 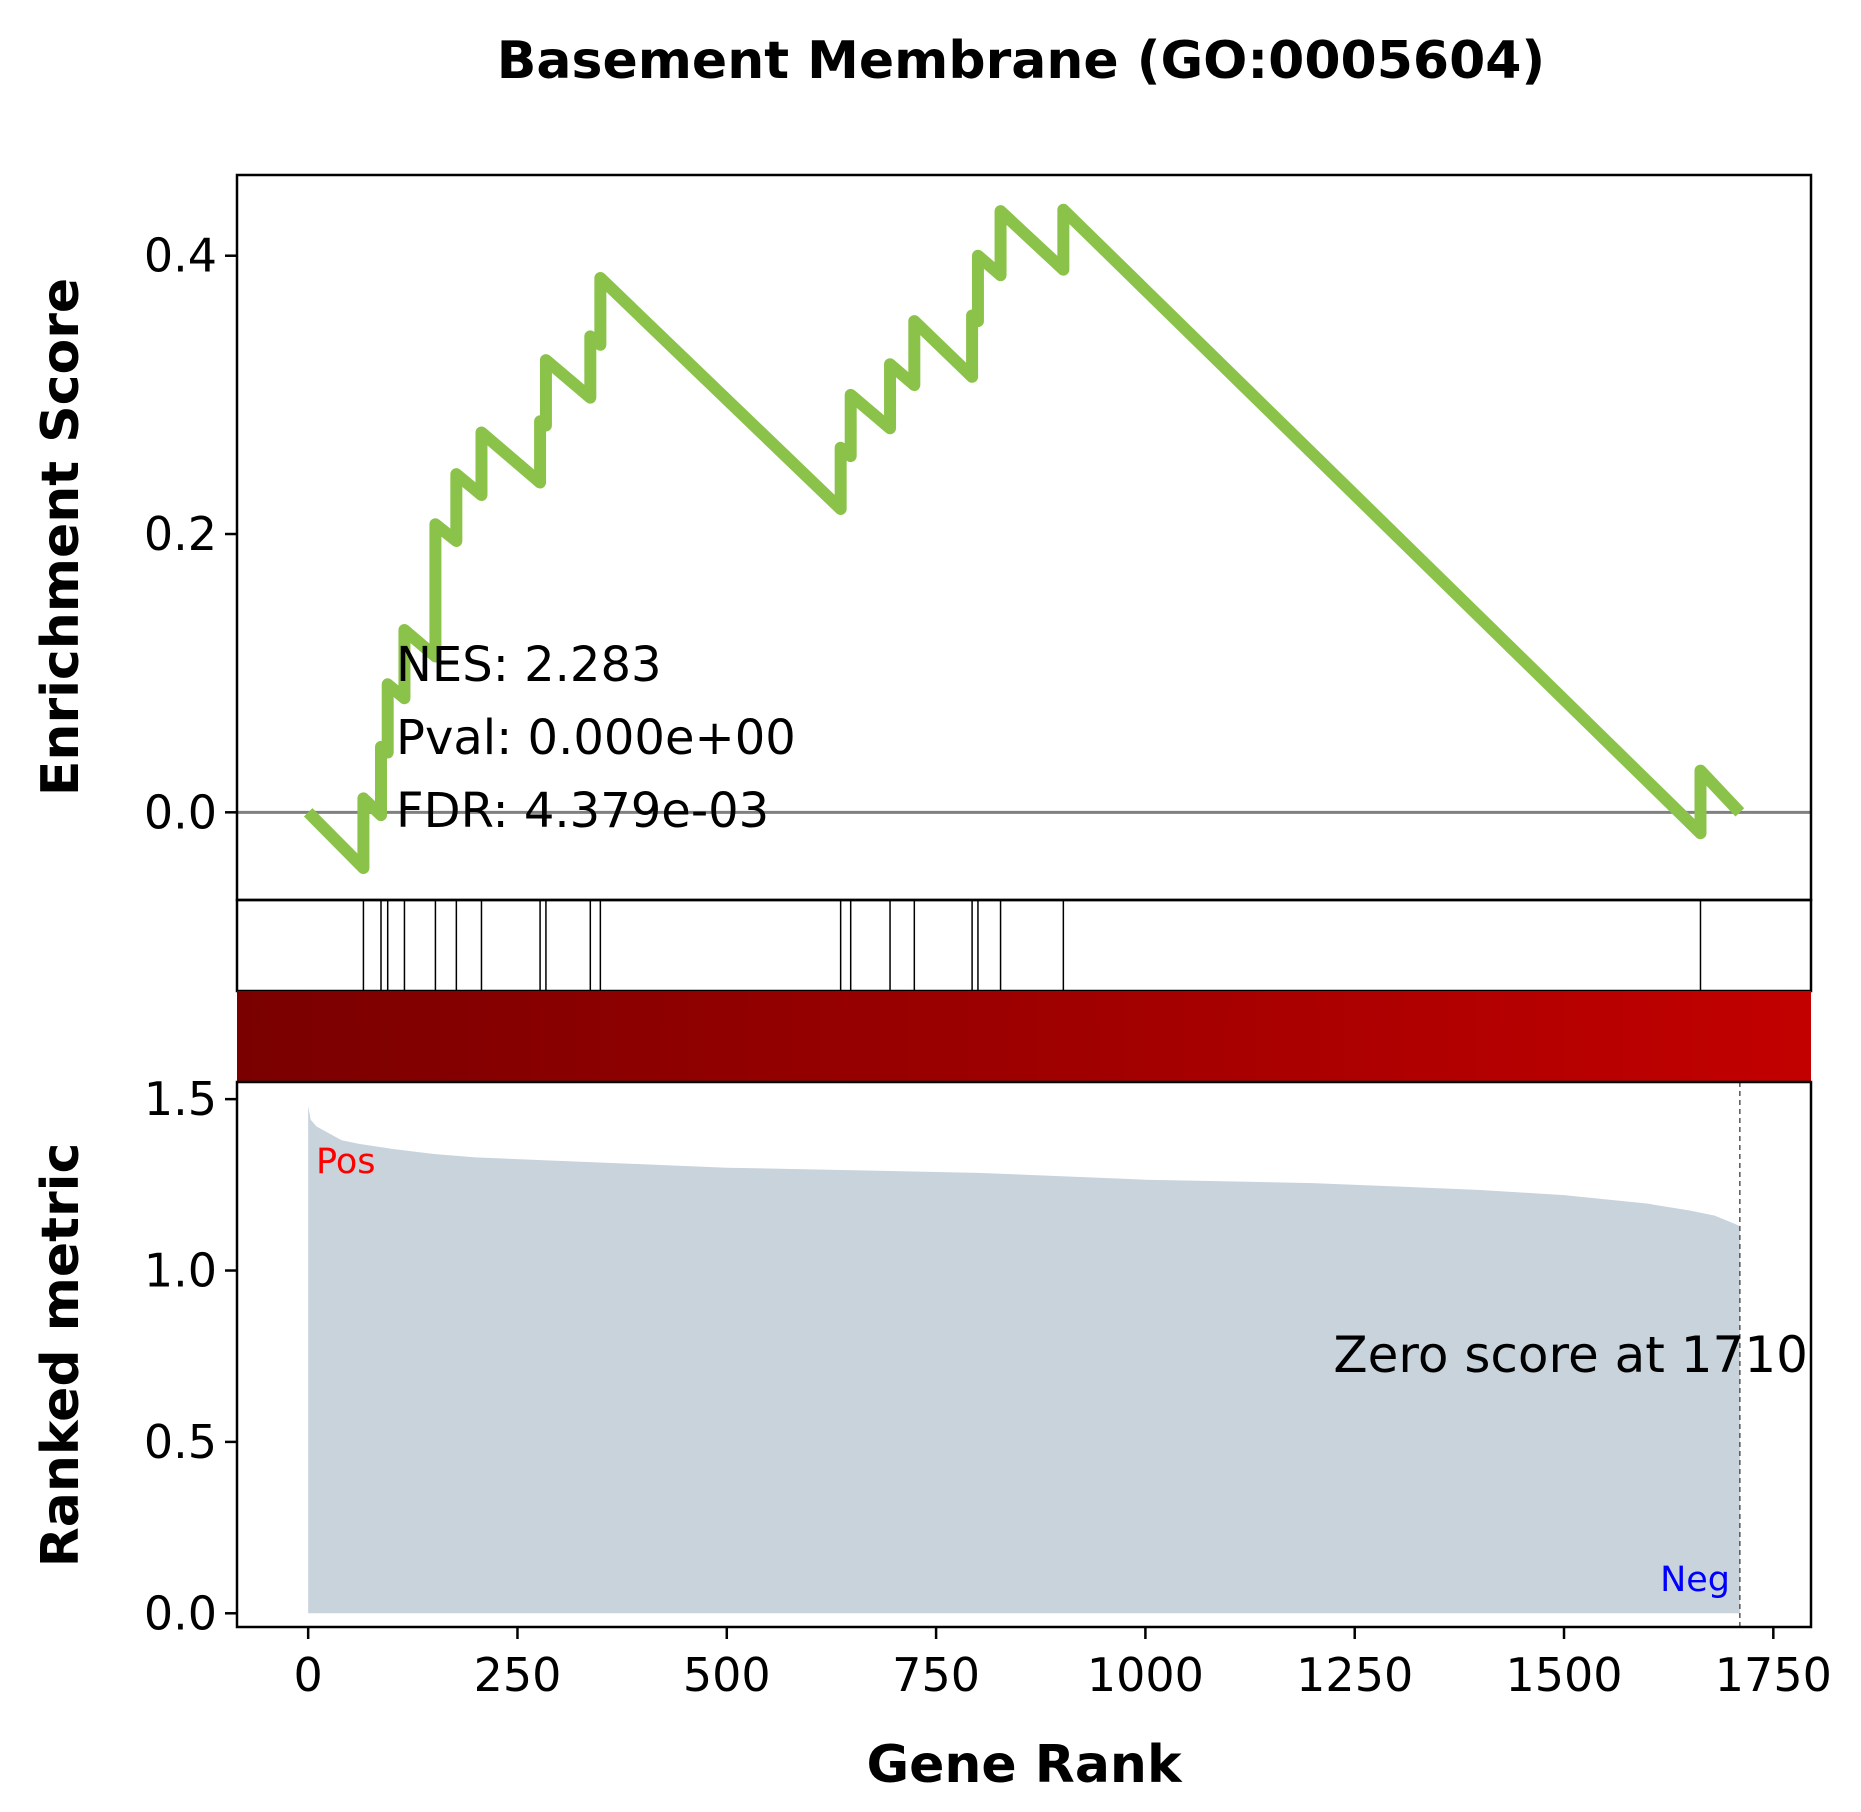 What do you see at coordinates (529, 665) in the screenshot?
I see `nes-text: NES: 2.283` at bounding box center [529, 665].